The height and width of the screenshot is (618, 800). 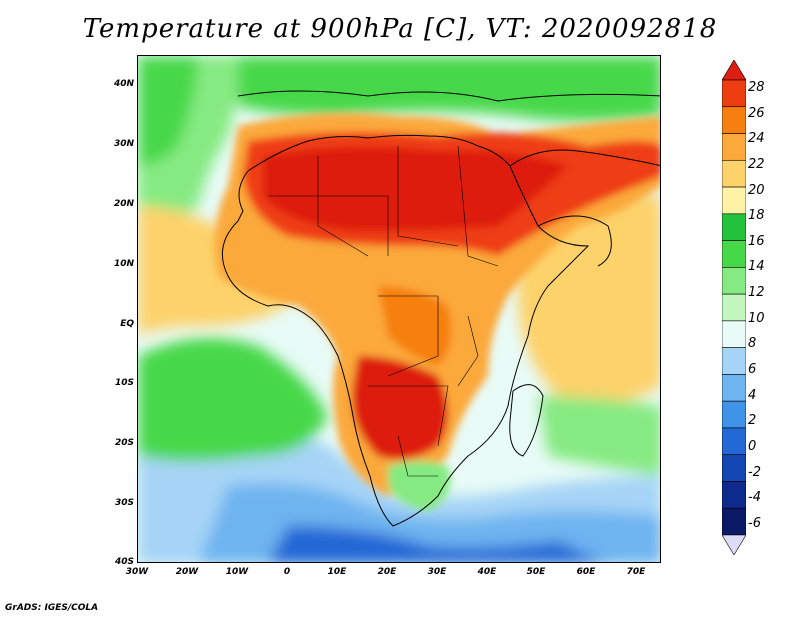 I want to click on cool-south-atlantic, so click(x=233, y=399).